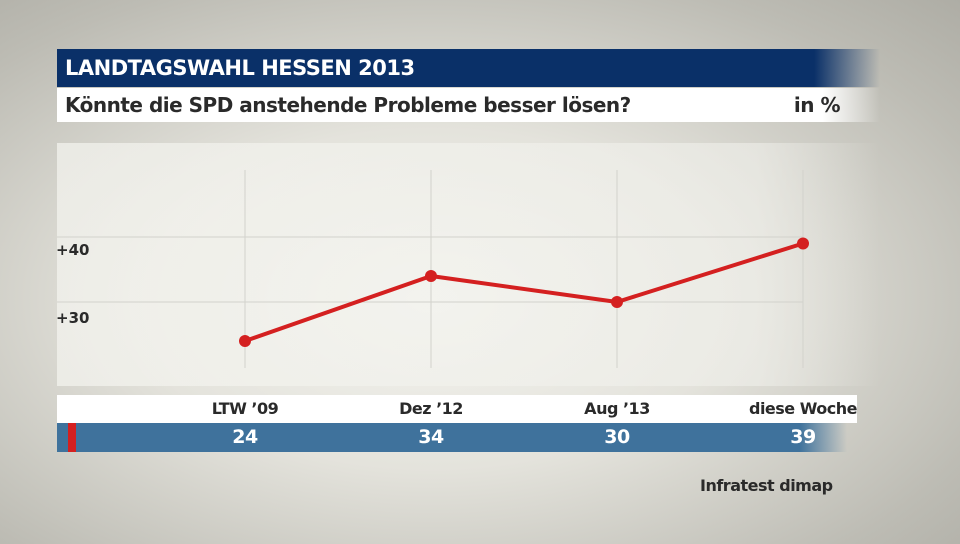 The width and height of the screenshot is (960, 544). I want to click on y-tick-label: +30, so click(73, 318).